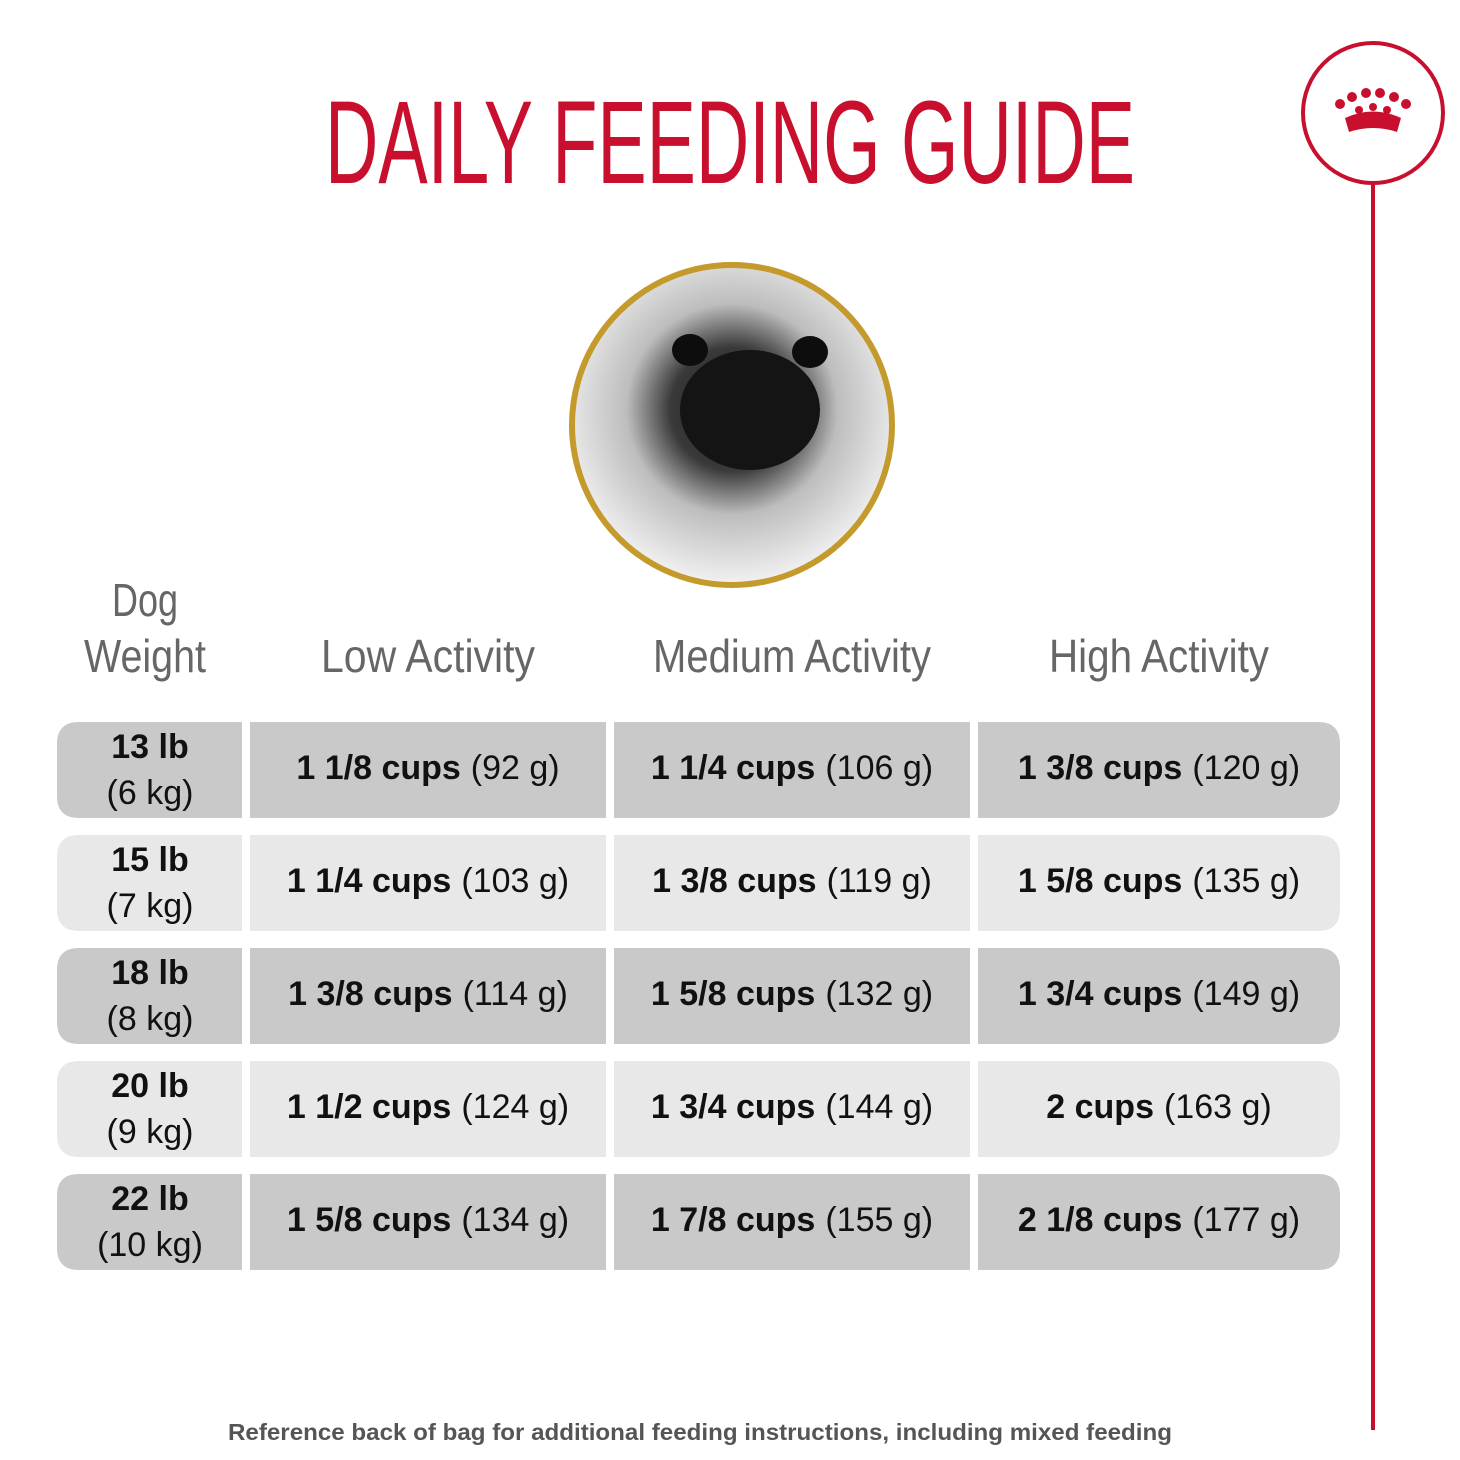  I want to click on grams: (134 g), so click(515, 1220).